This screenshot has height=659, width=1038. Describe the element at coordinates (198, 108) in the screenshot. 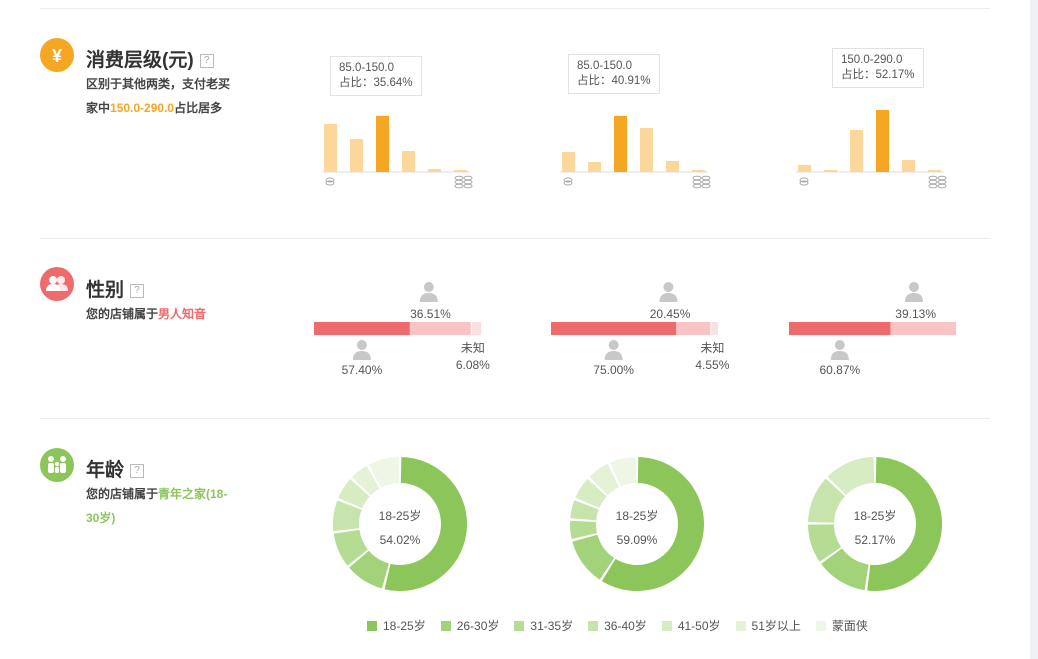

I see `spending-desc-suffix: 占比居多` at that location.